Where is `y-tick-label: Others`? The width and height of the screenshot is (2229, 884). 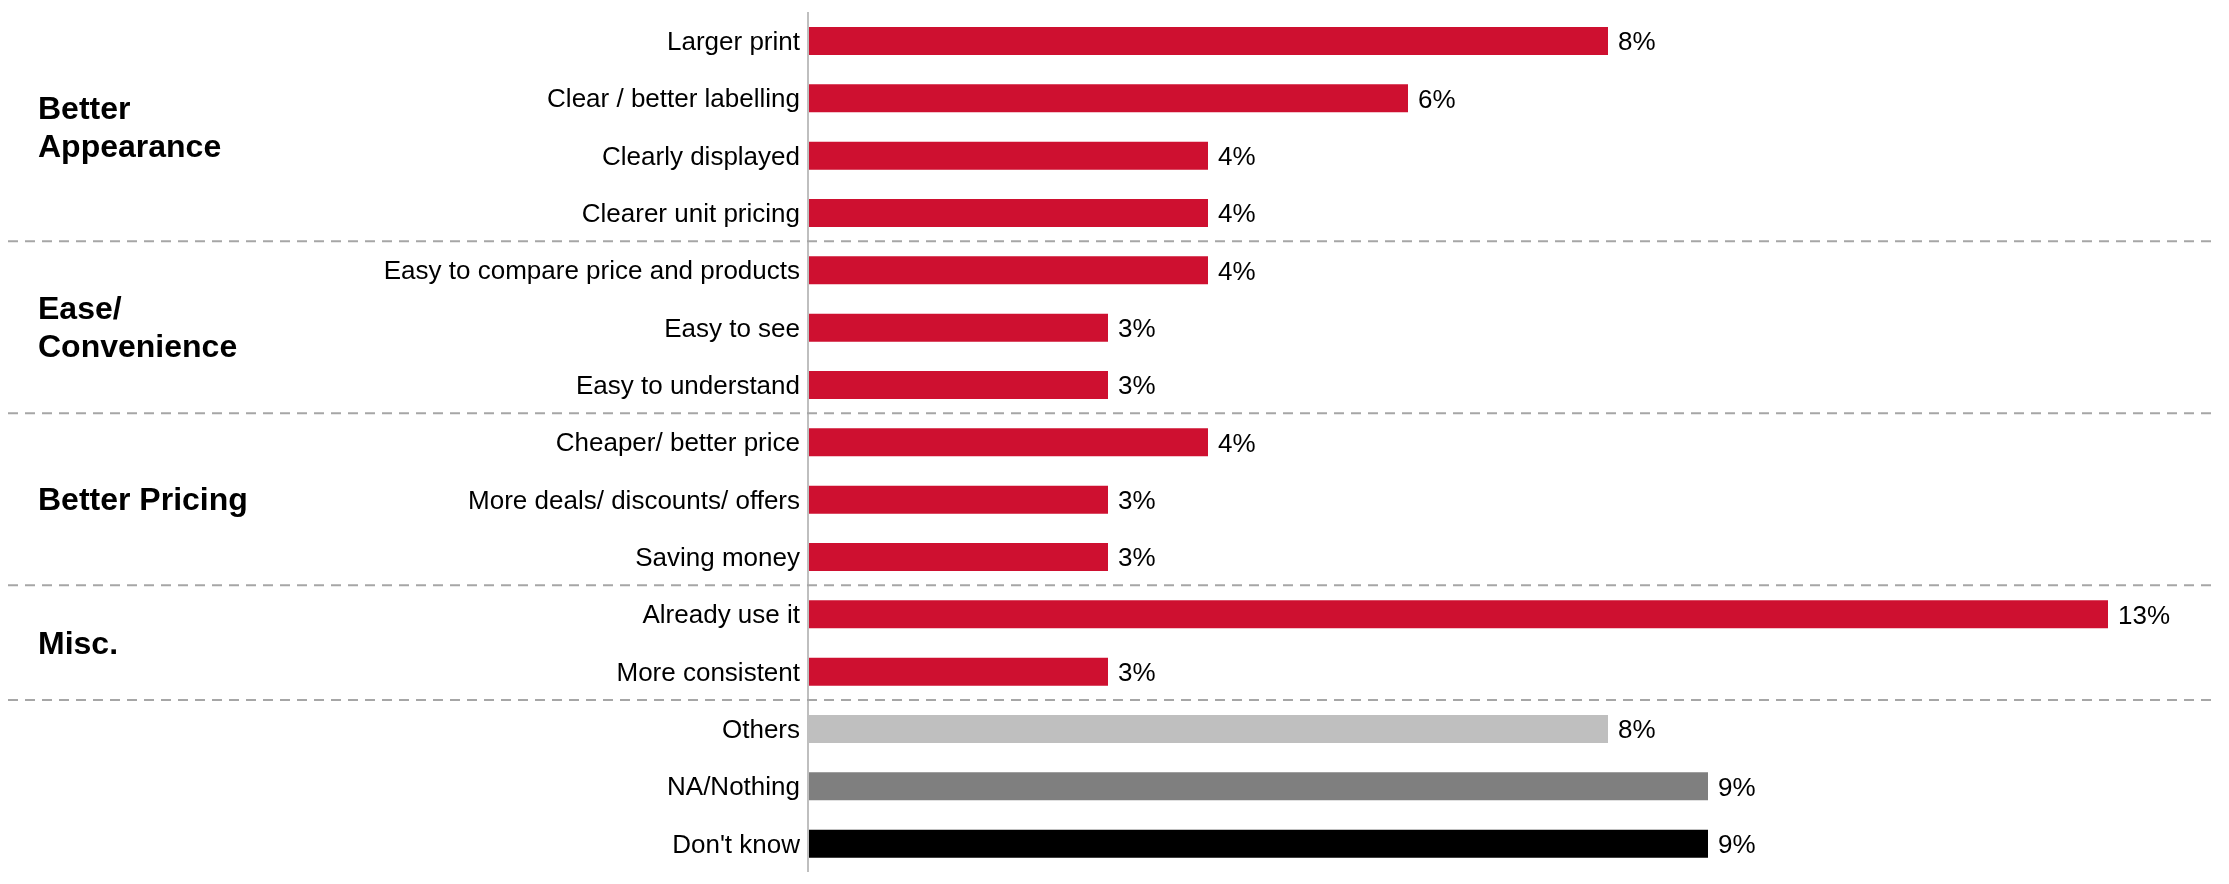 y-tick-label: Others is located at coordinates (760, 728).